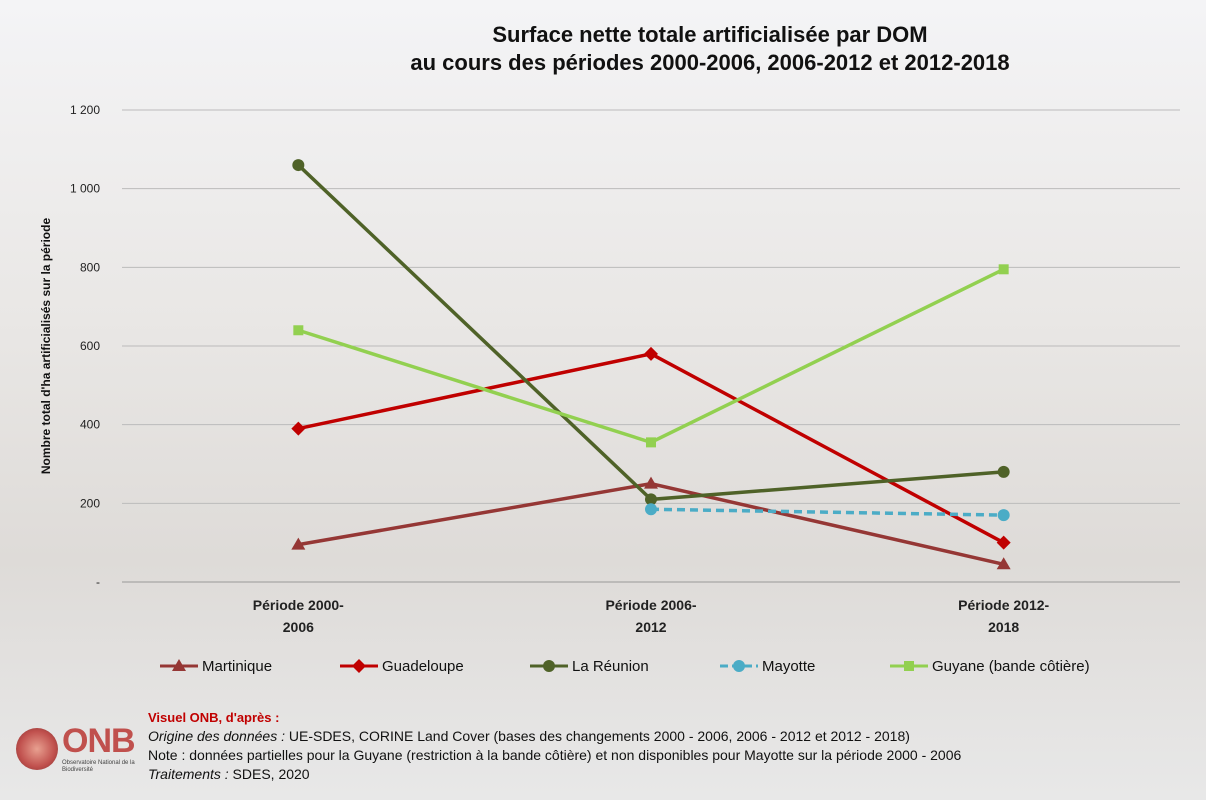  What do you see at coordinates (99, 741) in the screenshot?
I see `logo-acronym: ONB` at bounding box center [99, 741].